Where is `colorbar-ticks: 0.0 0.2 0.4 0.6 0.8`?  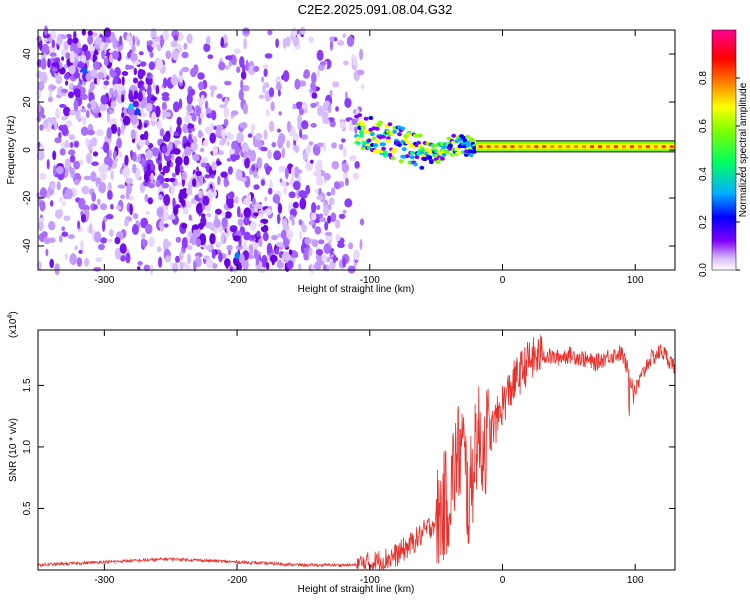
colorbar-ticks: 0.0 0.2 0.4 0.6 0.8 is located at coordinates (719, 174).